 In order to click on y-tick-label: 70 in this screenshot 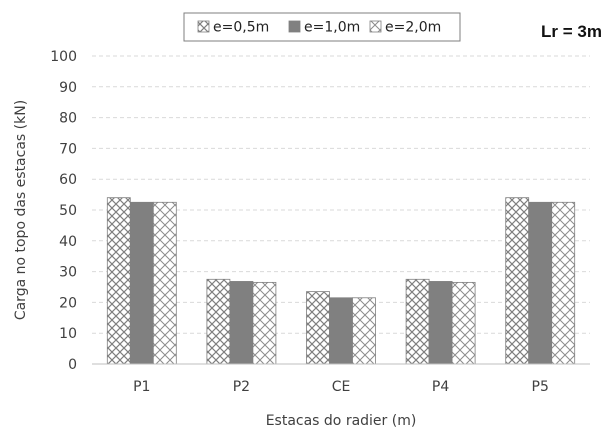, I will do `click(68, 149)`.